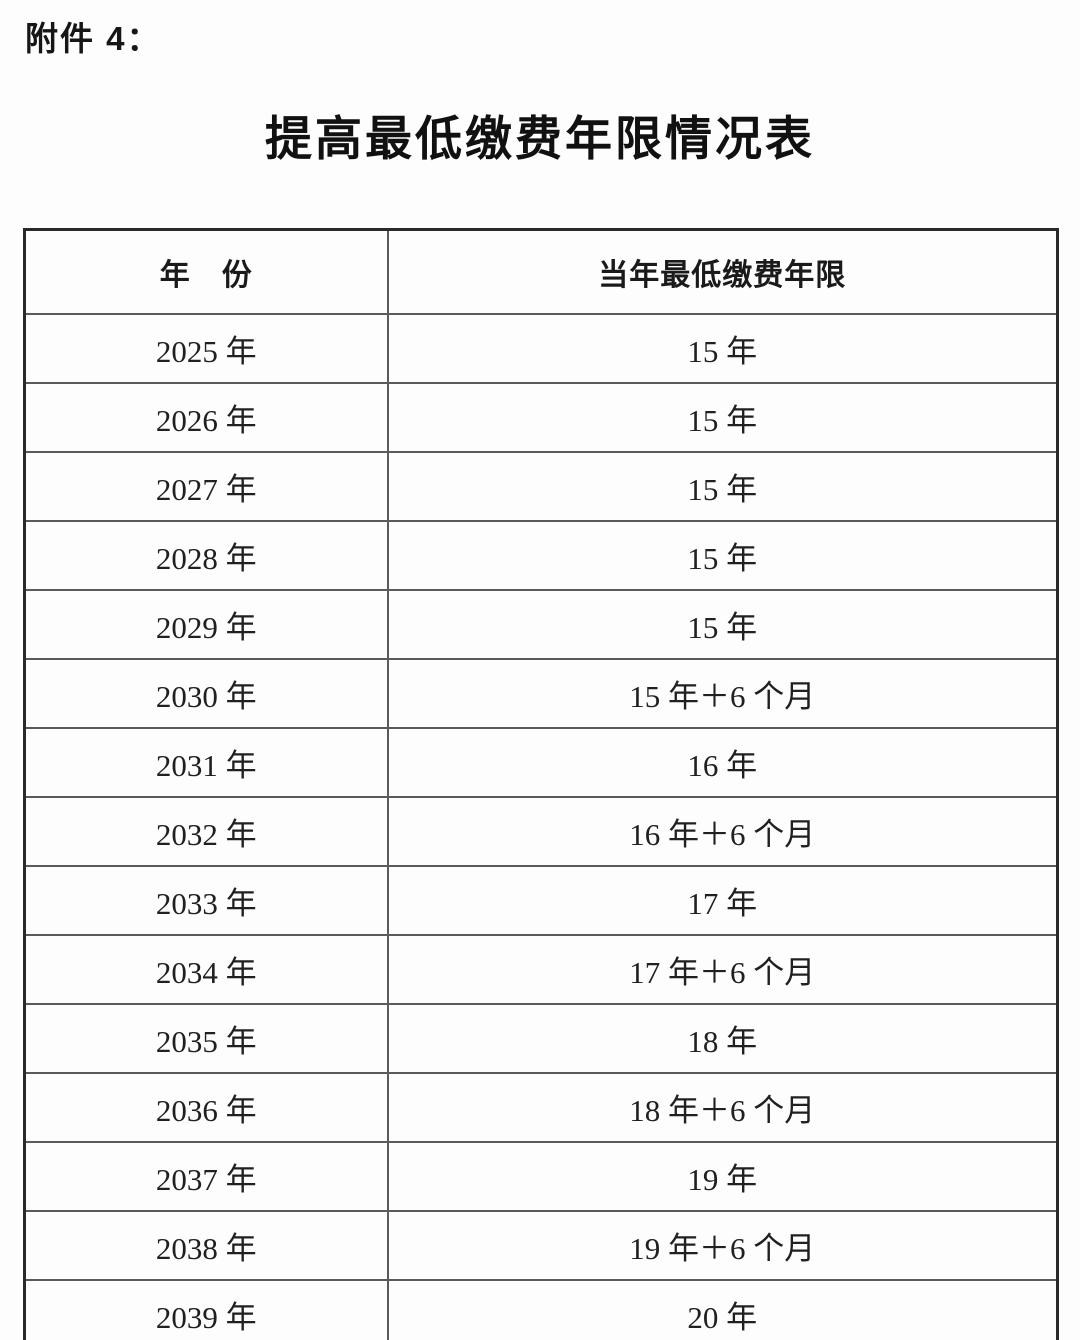 This screenshot has height=1340, width=1080. I want to click on min-years-cell: 16 年, so click(722, 762).